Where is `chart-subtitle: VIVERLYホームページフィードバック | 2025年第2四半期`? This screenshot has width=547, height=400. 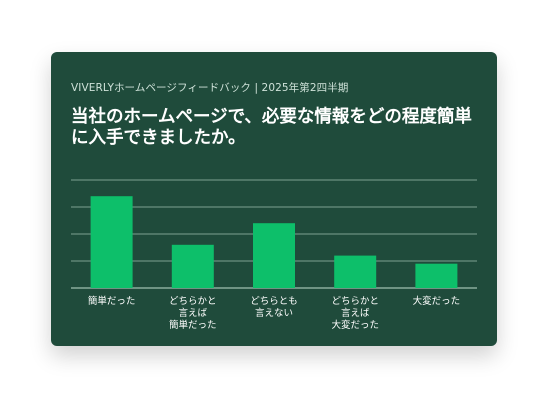 chart-subtitle: VIVERLYホームページフィードバック | 2025年第2四半期 is located at coordinates (210, 88).